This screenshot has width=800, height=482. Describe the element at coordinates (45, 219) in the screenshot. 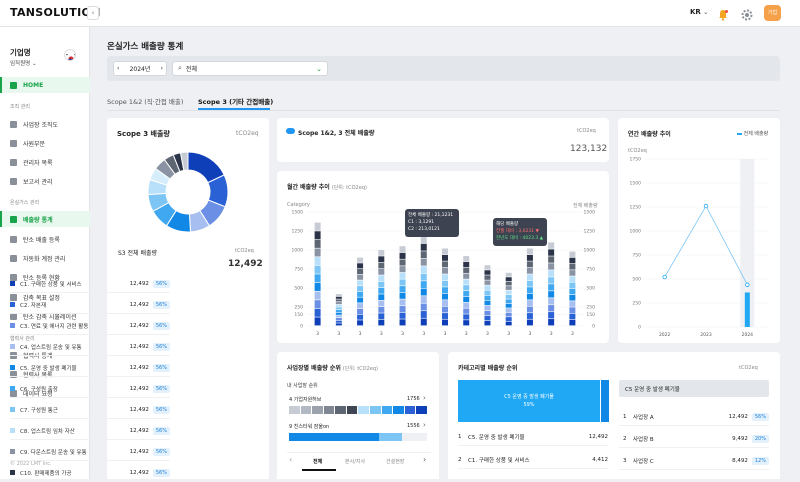

I see `sidebar-item-emission-stats: 배출량 통계` at that location.